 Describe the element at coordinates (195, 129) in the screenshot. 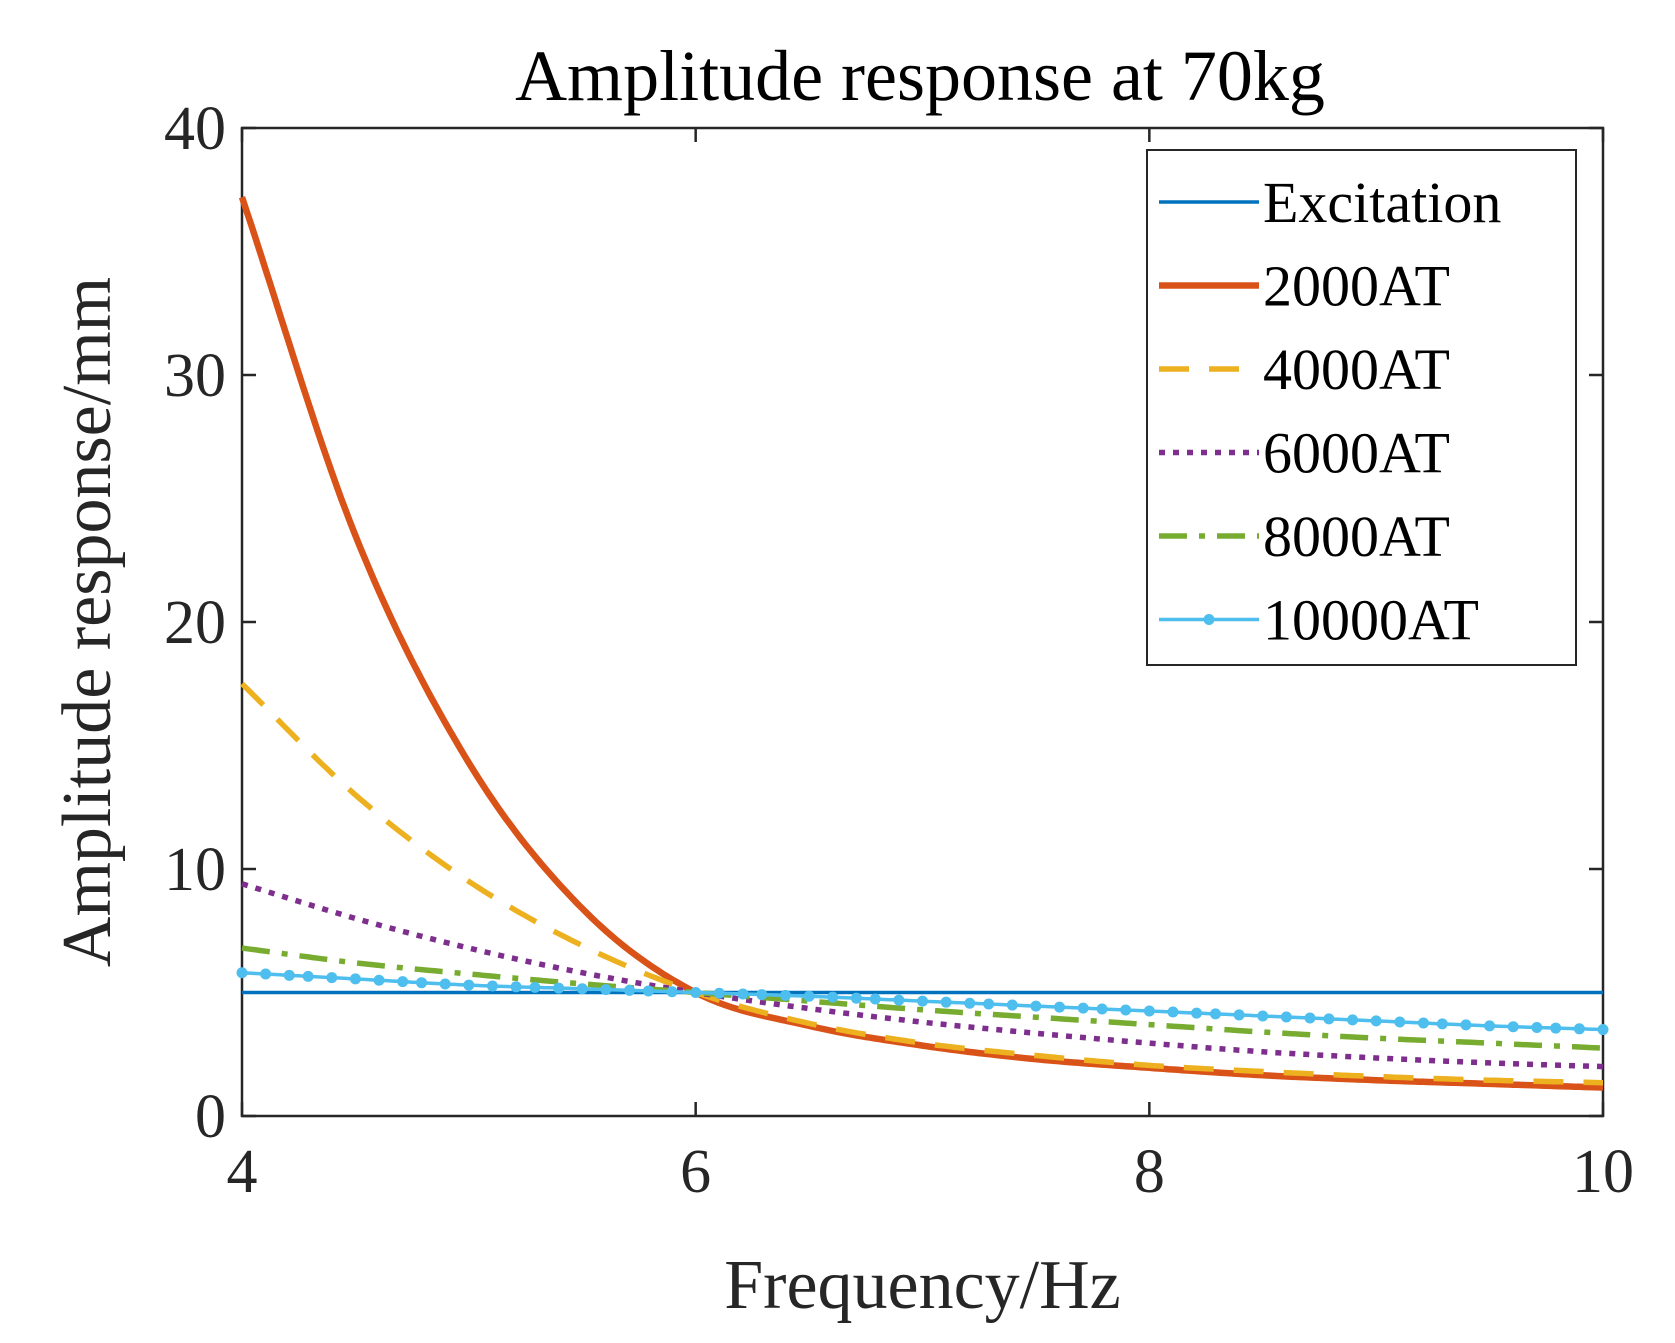

I see `y-tick-label: 40` at that location.